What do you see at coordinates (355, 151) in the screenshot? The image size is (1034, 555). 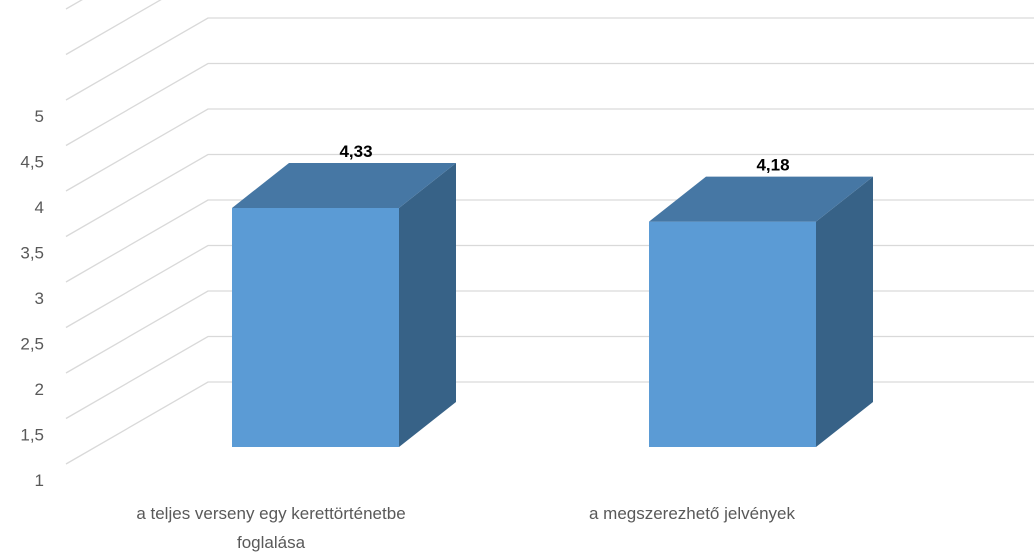 I see `data-label: 4,33` at bounding box center [355, 151].